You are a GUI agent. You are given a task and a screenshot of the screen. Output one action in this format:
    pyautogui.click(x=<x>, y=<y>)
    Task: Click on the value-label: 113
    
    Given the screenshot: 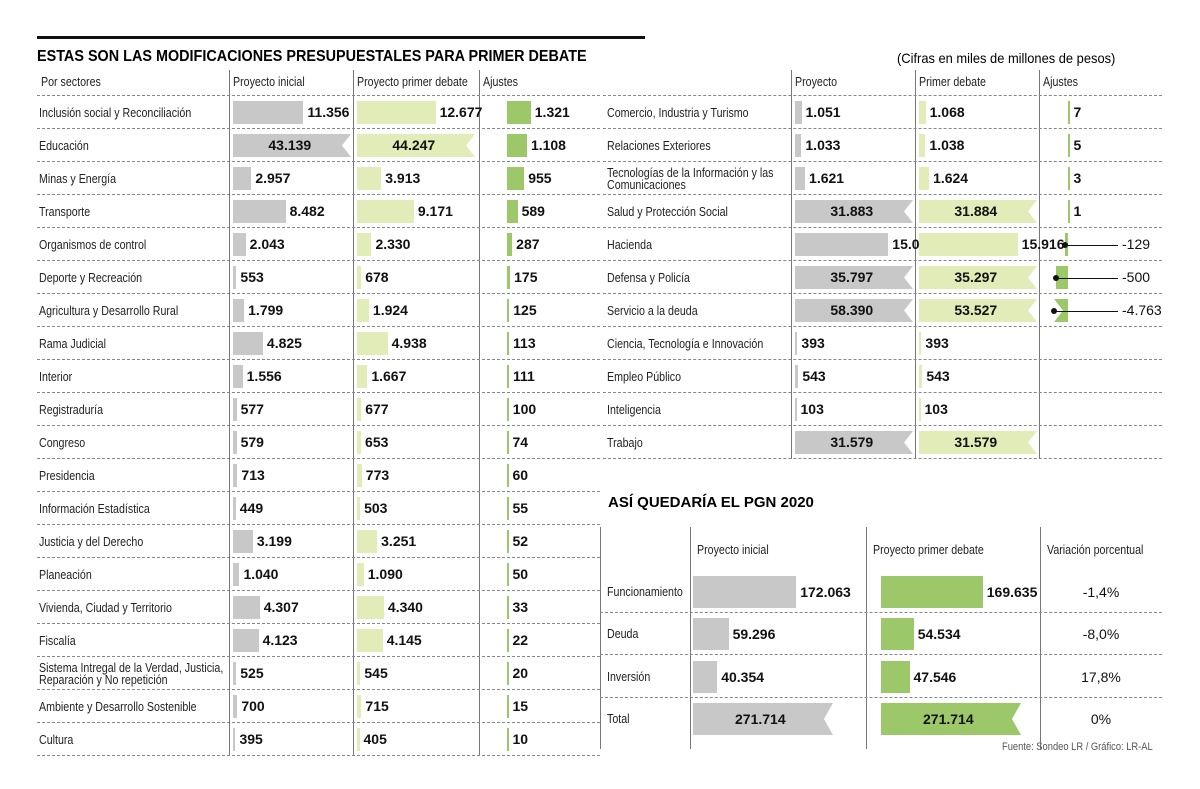 What is the action you would take?
    pyautogui.click(x=524, y=343)
    